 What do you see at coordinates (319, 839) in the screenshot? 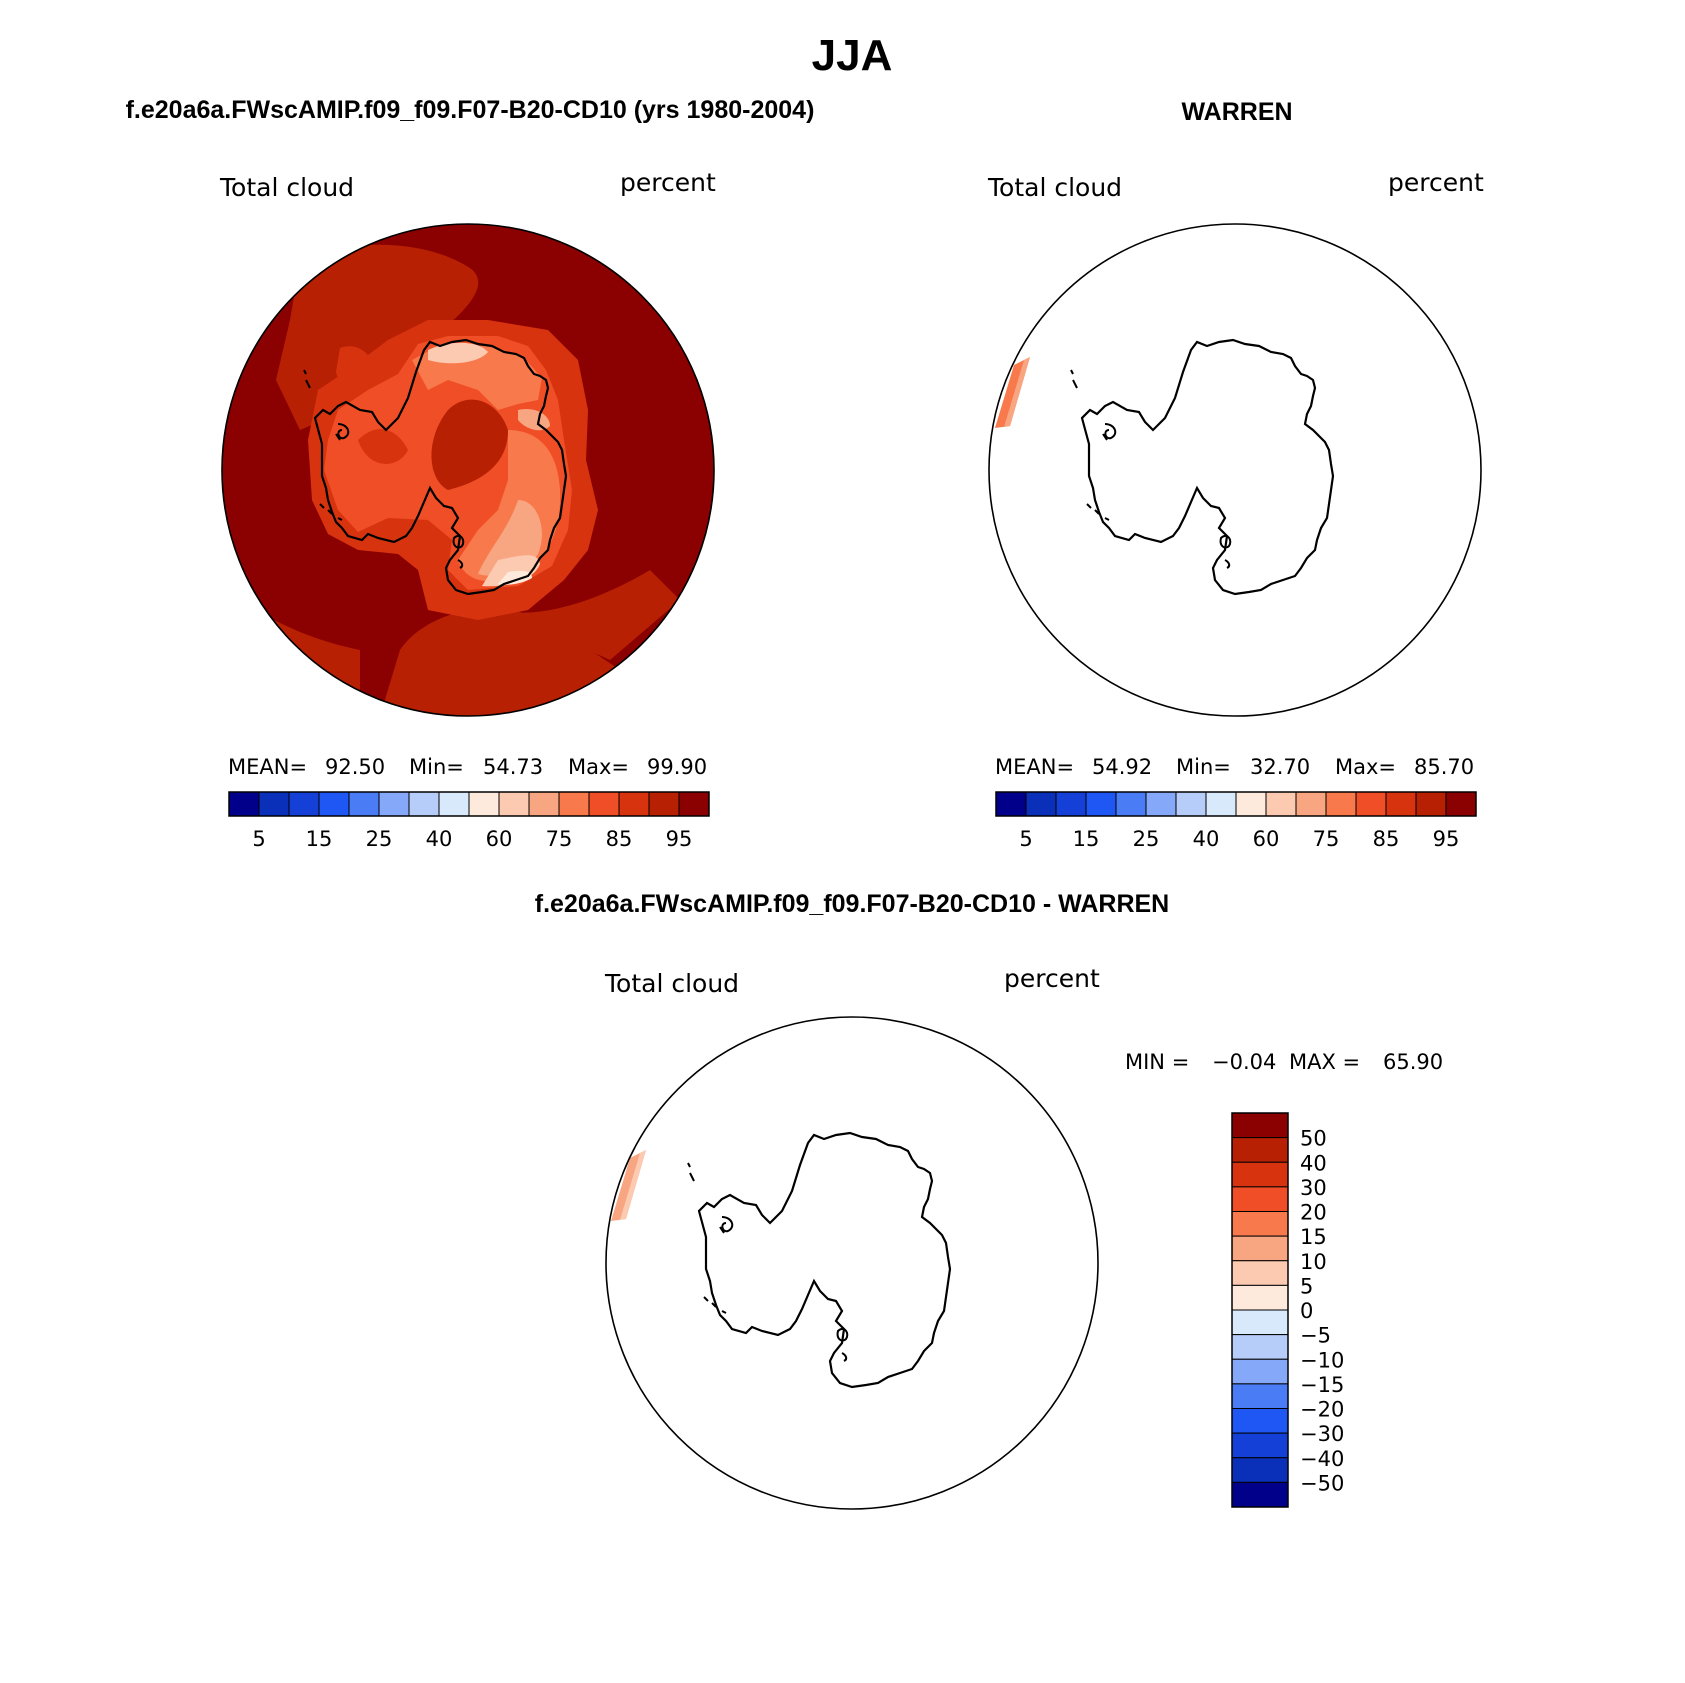
I see `panel-a-colorbar-tick-label: 15` at bounding box center [319, 839].